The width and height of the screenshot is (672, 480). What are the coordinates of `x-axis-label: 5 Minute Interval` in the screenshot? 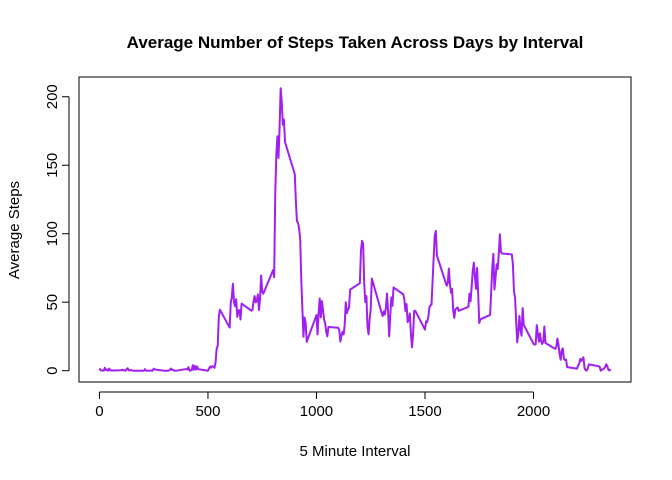 It's located at (355, 451).